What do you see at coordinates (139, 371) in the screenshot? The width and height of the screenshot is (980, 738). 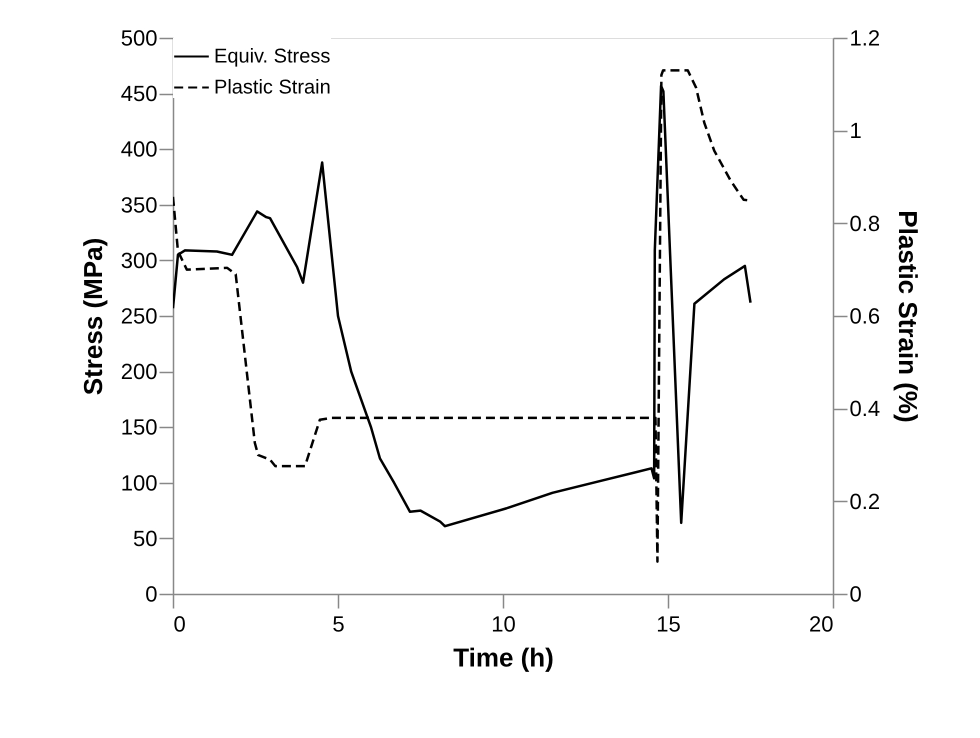 I see `y-tick-label: 200` at bounding box center [139, 371].